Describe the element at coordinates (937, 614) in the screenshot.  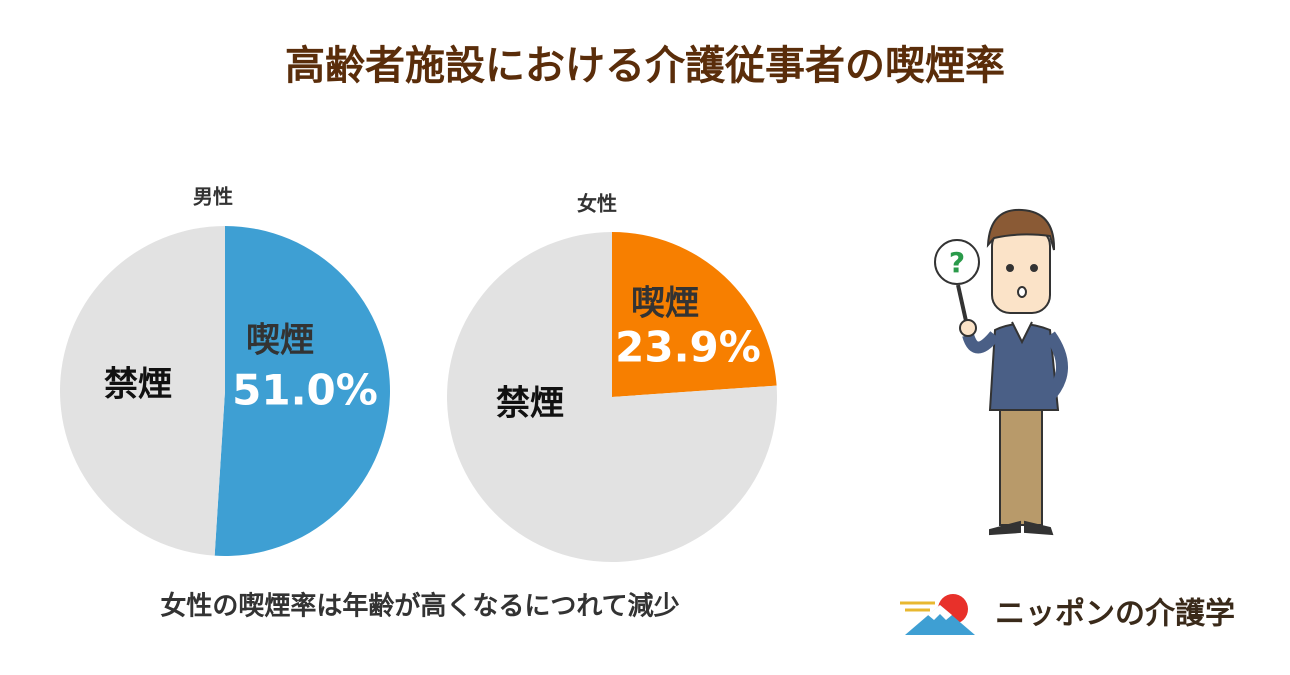
I see `logo-icon` at that location.